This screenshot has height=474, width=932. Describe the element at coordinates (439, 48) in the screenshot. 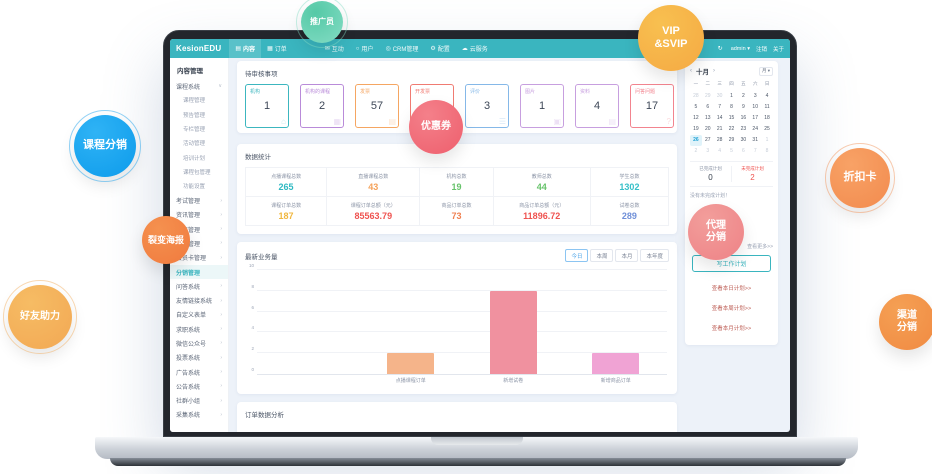

I see `topbar-item: ⚙ 配置` at that location.